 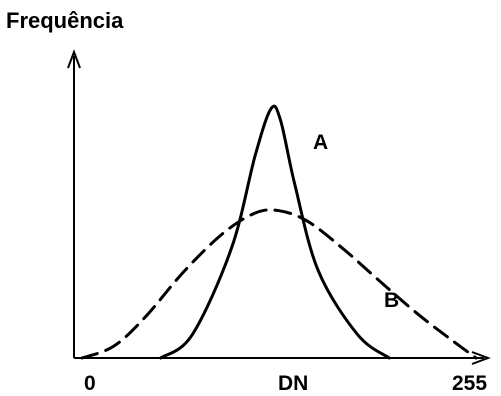 What do you see at coordinates (293, 383) in the screenshot?
I see `x-axis-label: DN` at bounding box center [293, 383].